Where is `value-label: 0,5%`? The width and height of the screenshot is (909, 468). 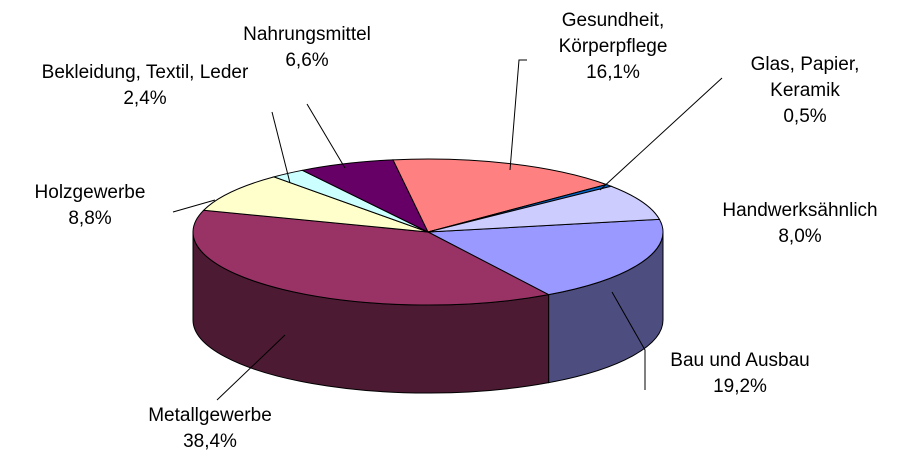 value-label: 0,5% is located at coordinates (805, 116).